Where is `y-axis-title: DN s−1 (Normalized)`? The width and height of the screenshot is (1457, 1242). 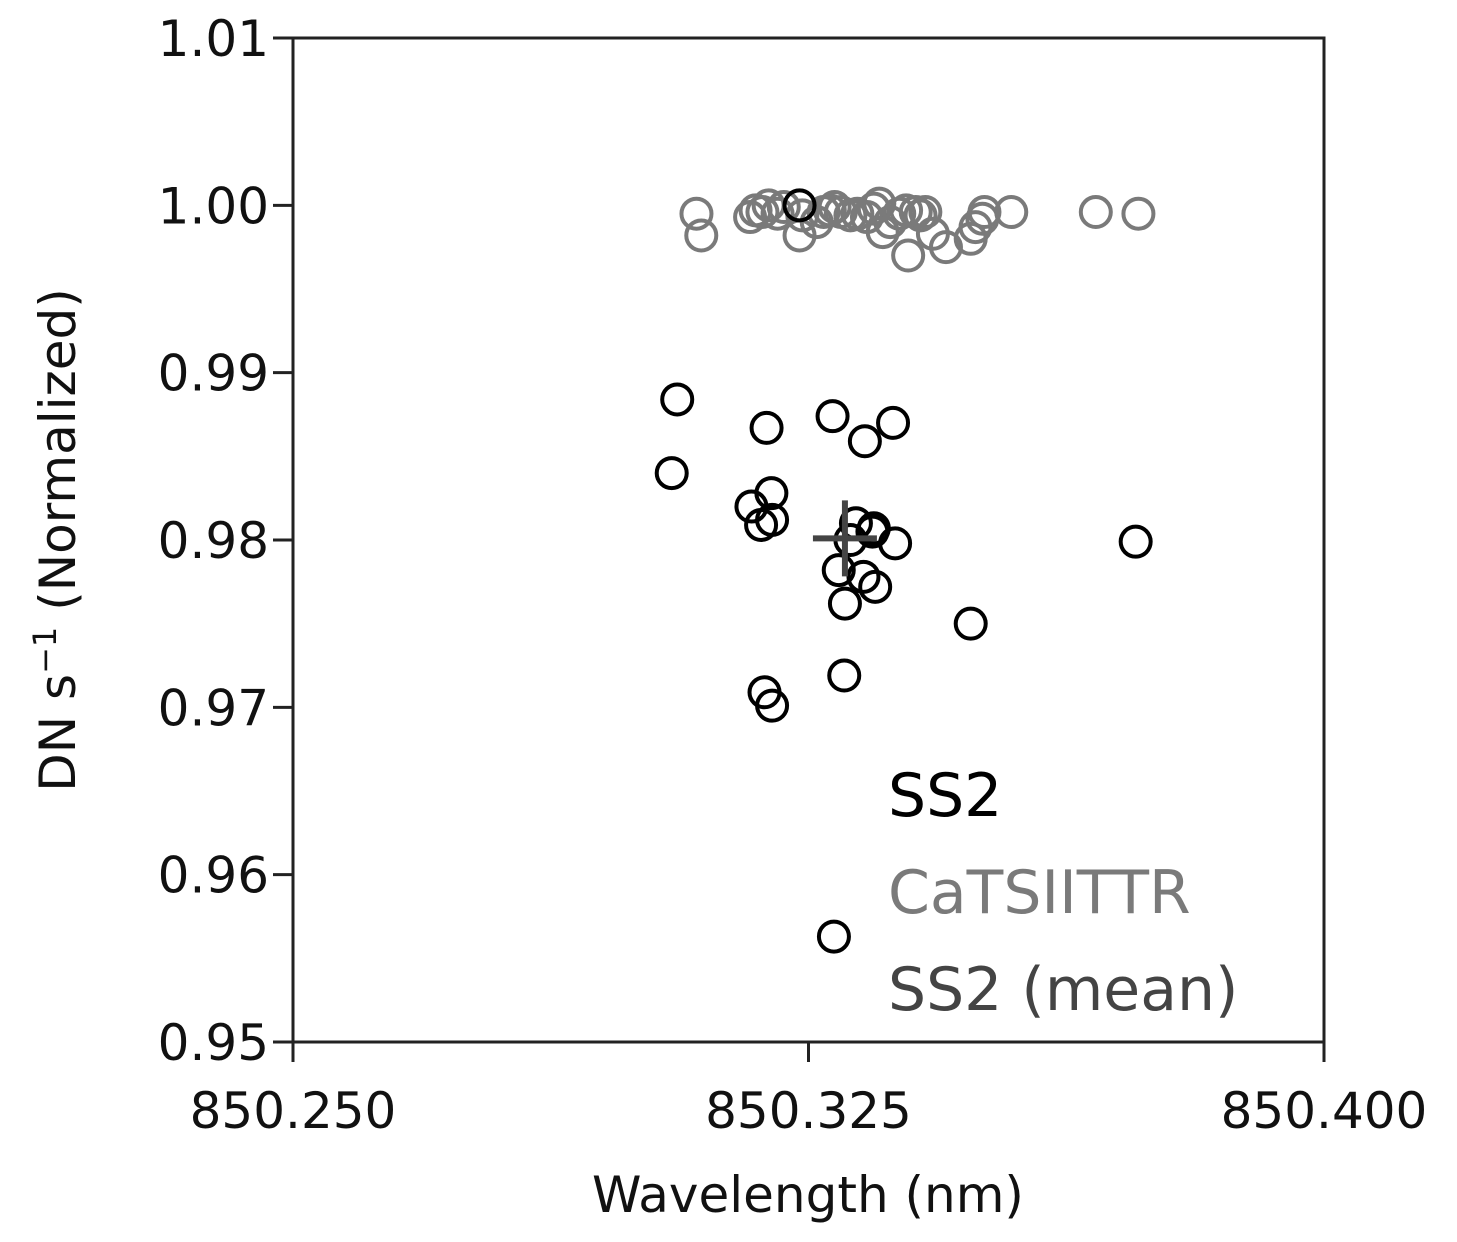
y-axis-title: DN s−1 (Normalized) is located at coordinates (56, 539).